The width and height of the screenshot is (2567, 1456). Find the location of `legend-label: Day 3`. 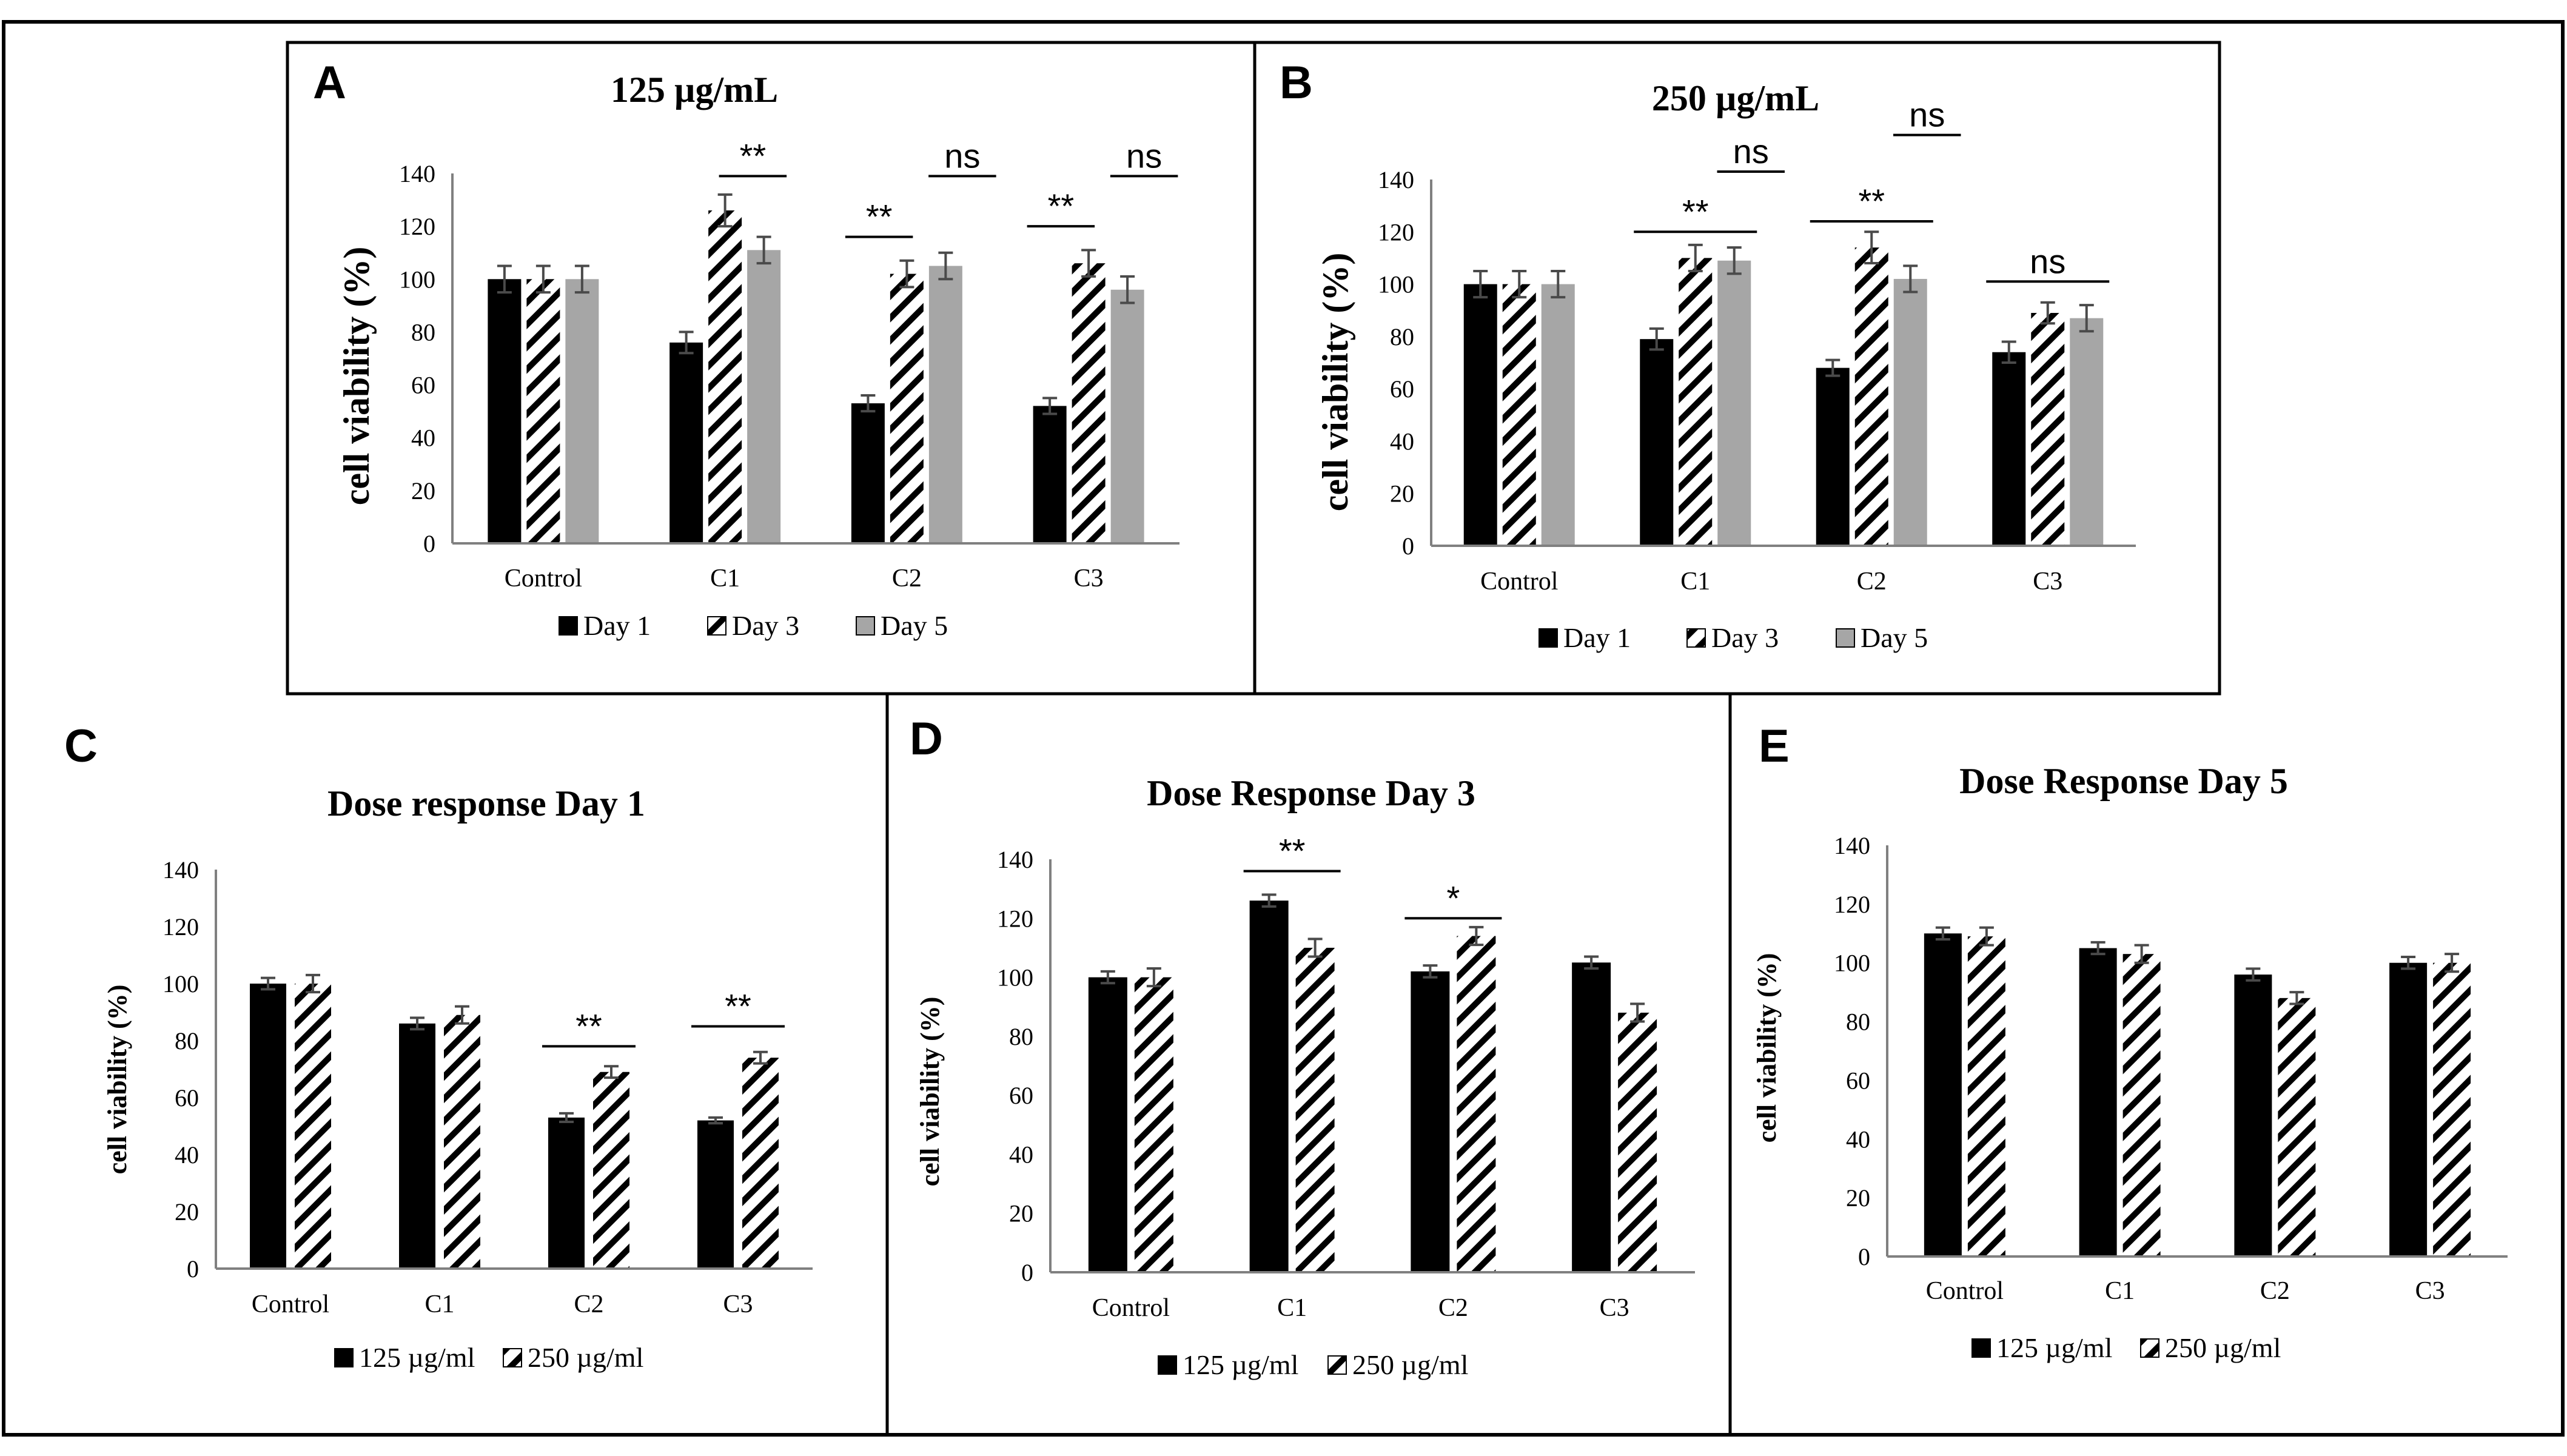

legend-label: Day 3 is located at coordinates (1745, 638).